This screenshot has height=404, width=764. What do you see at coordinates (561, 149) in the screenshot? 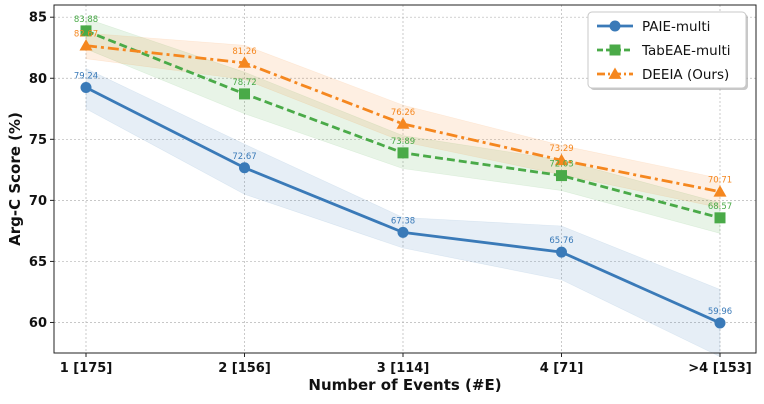
I see `data-label: 73.29` at bounding box center [561, 149].